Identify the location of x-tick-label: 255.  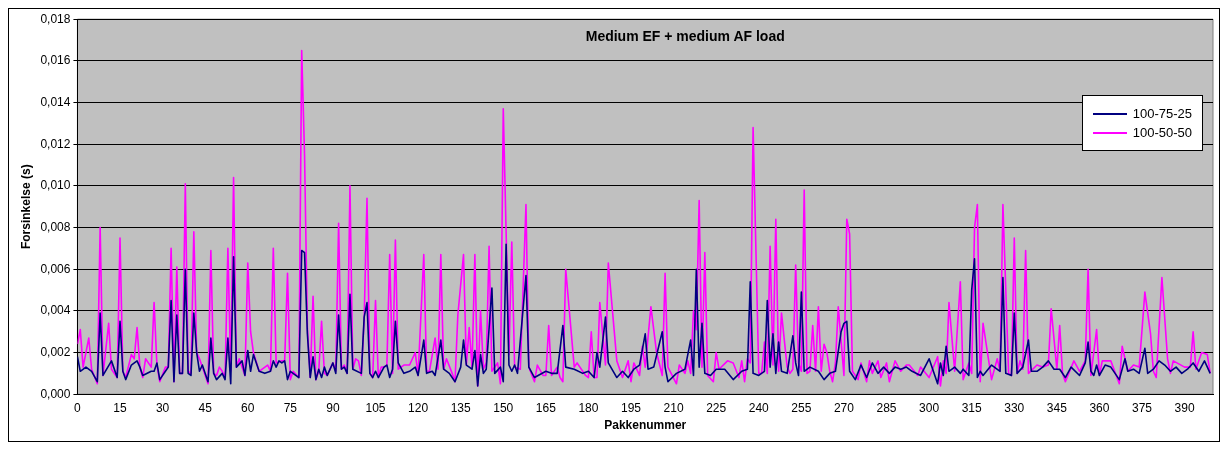
(801, 407).